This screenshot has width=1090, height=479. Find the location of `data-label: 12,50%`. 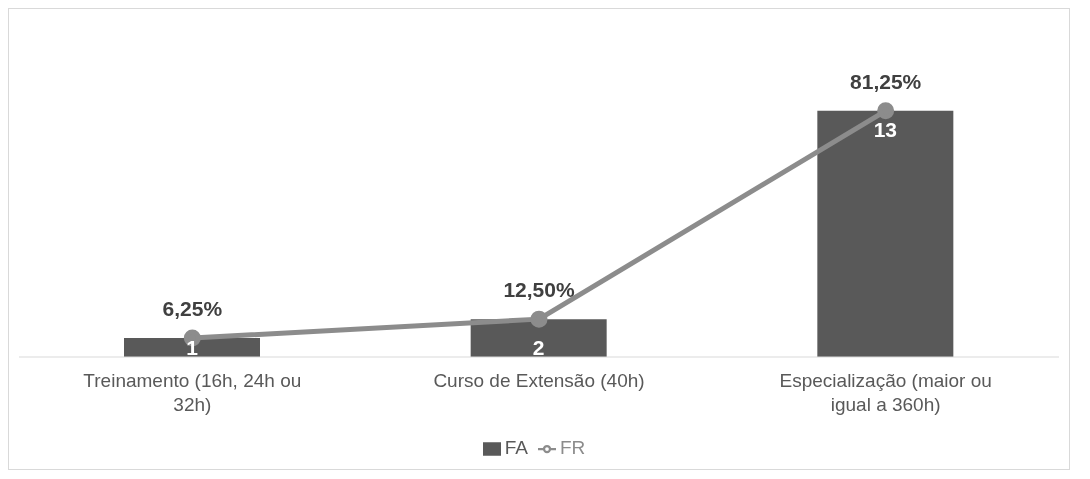

data-label: 12,50% is located at coordinates (539, 290).